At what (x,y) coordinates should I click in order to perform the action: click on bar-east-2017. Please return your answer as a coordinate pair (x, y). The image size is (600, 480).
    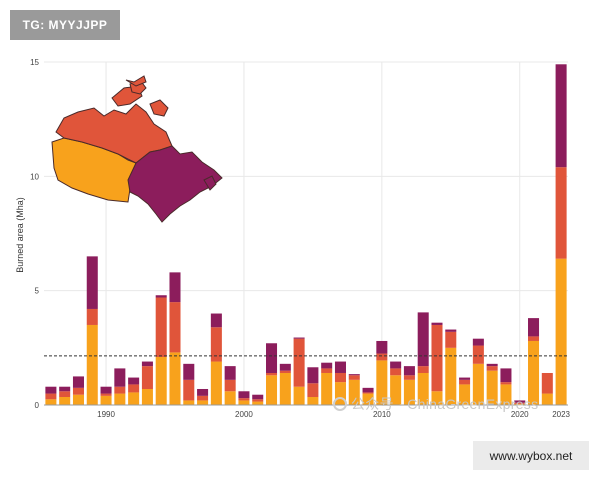
    Looking at the image, I should click on (478, 342).